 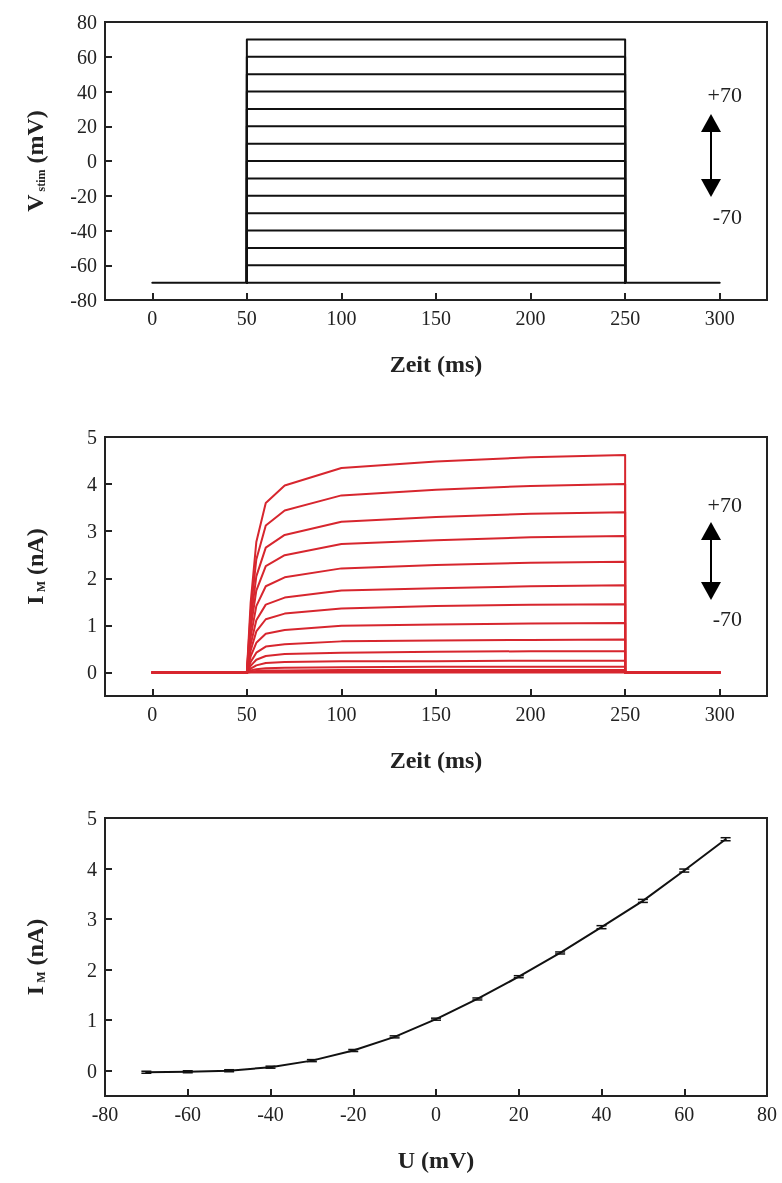 I want to click on x-tick-label: 20, so click(x=518, y=1114).